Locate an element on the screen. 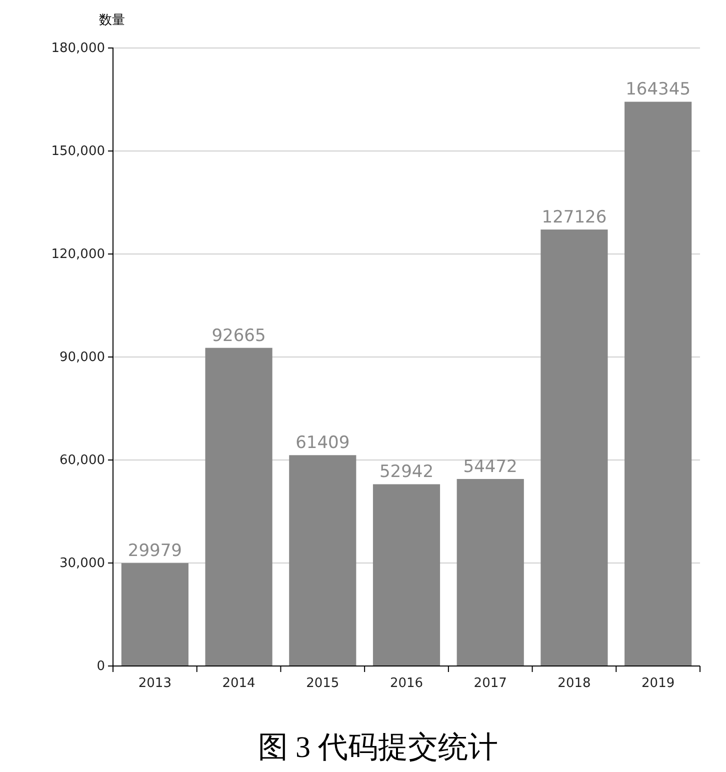 The image size is (726, 772). data-label: 61409 is located at coordinates (323, 443).